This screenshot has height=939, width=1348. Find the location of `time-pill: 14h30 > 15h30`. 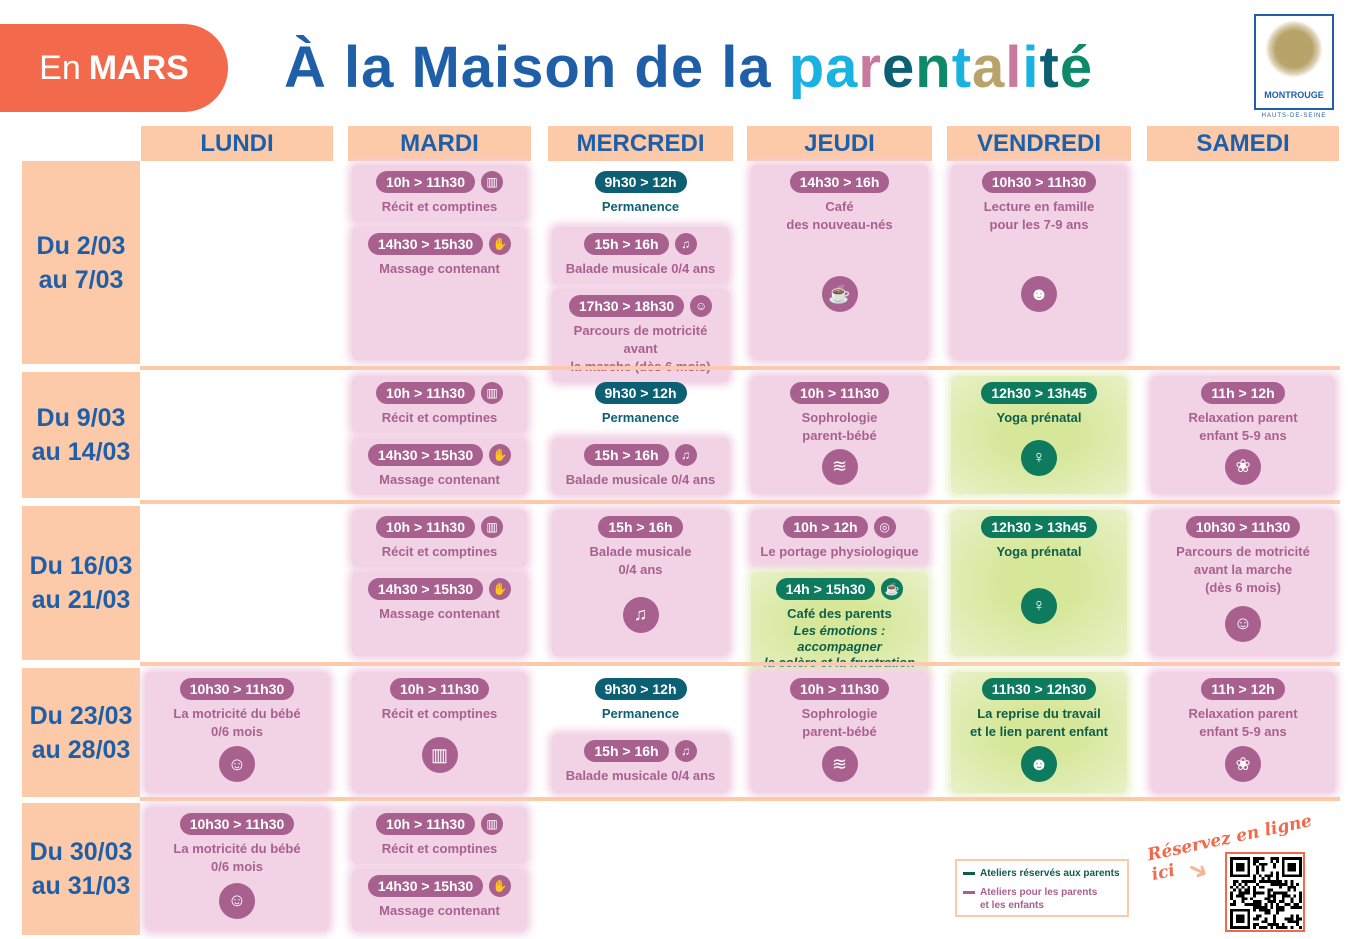

time-pill: 14h30 > 15h30 is located at coordinates (425, 886).